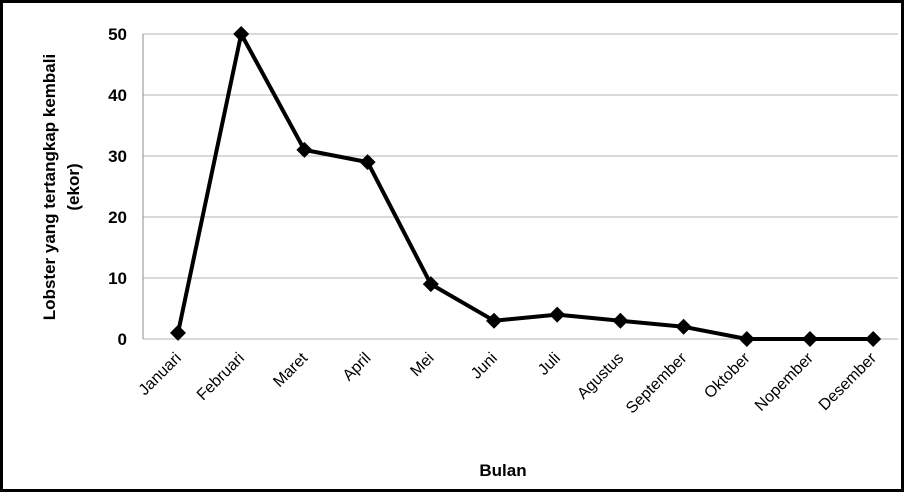 The width and height of the screenshot is (904, 495). What do you see at coordinates (117, 217) in the screenshot?
I see `y-tick-label: 20` at bounding box center [117, 217].